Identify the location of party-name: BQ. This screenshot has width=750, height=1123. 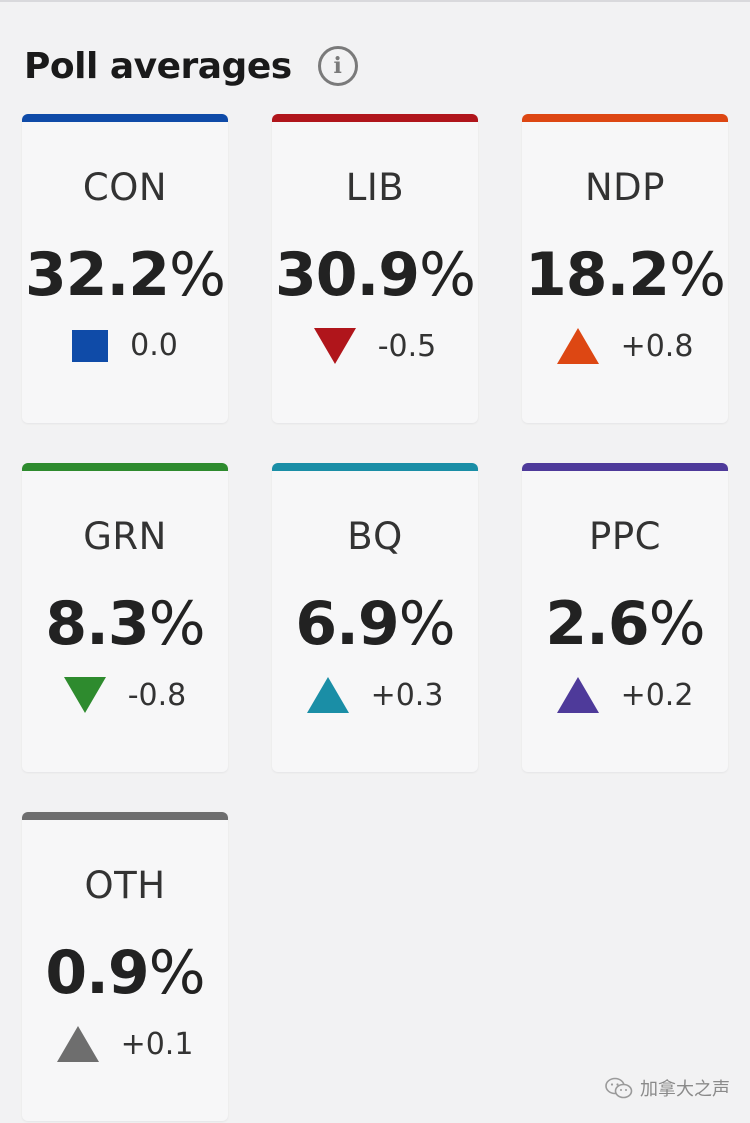
(375, 536).